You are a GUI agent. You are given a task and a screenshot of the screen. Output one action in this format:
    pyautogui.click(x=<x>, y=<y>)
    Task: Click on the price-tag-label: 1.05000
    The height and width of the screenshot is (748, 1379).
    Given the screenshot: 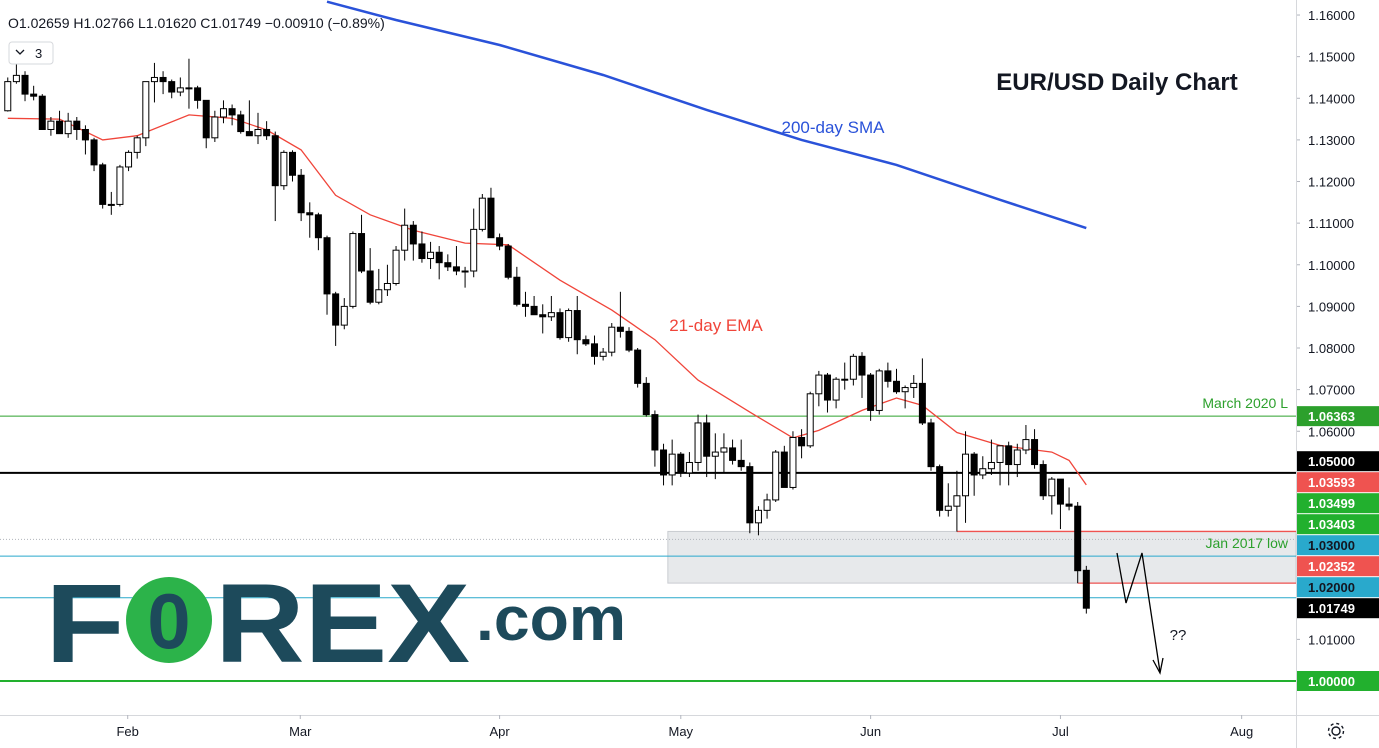 What is the action you would take?
    pyautogui.click(x=1331, y=461)
    